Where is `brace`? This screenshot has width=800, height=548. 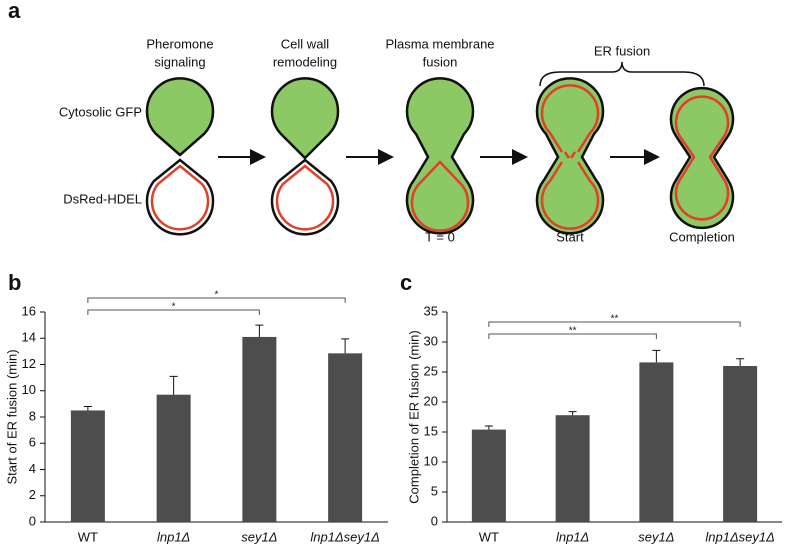 brace is located at coordinates (622, 74).